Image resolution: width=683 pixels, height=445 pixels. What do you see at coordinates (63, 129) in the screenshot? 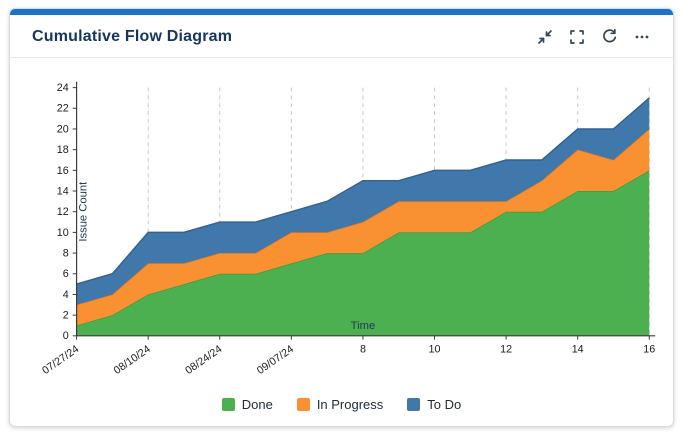
I see `svg-text: 20` at bounding box center [63, 129].